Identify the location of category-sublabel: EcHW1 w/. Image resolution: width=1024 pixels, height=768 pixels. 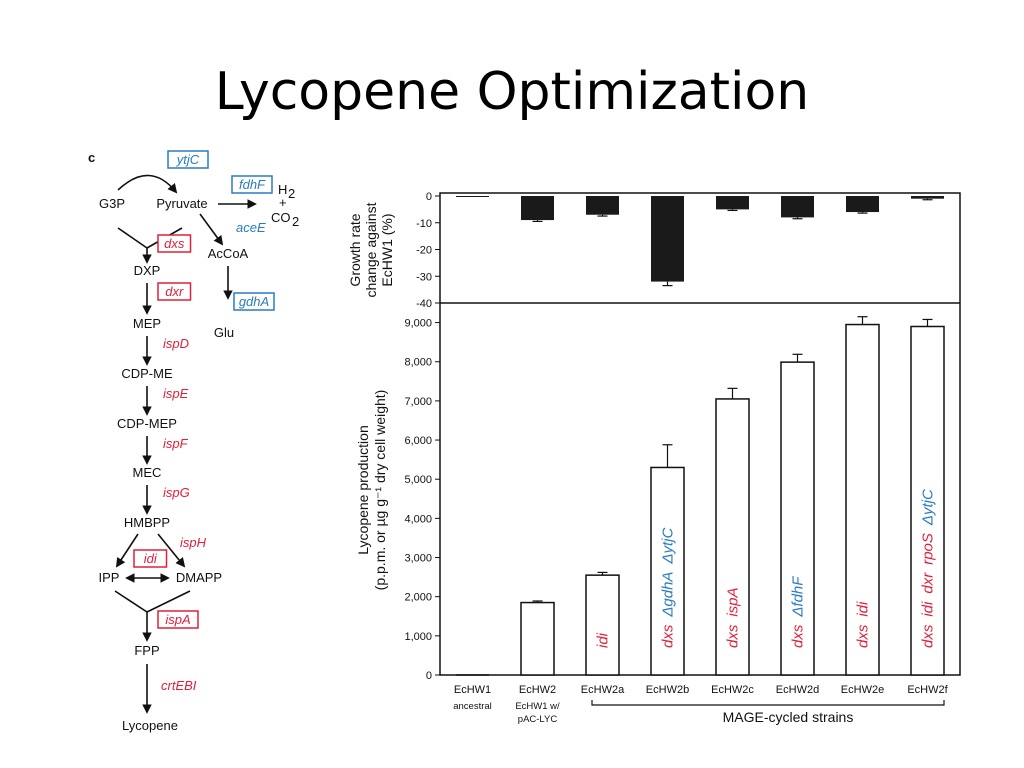
(537, 706).